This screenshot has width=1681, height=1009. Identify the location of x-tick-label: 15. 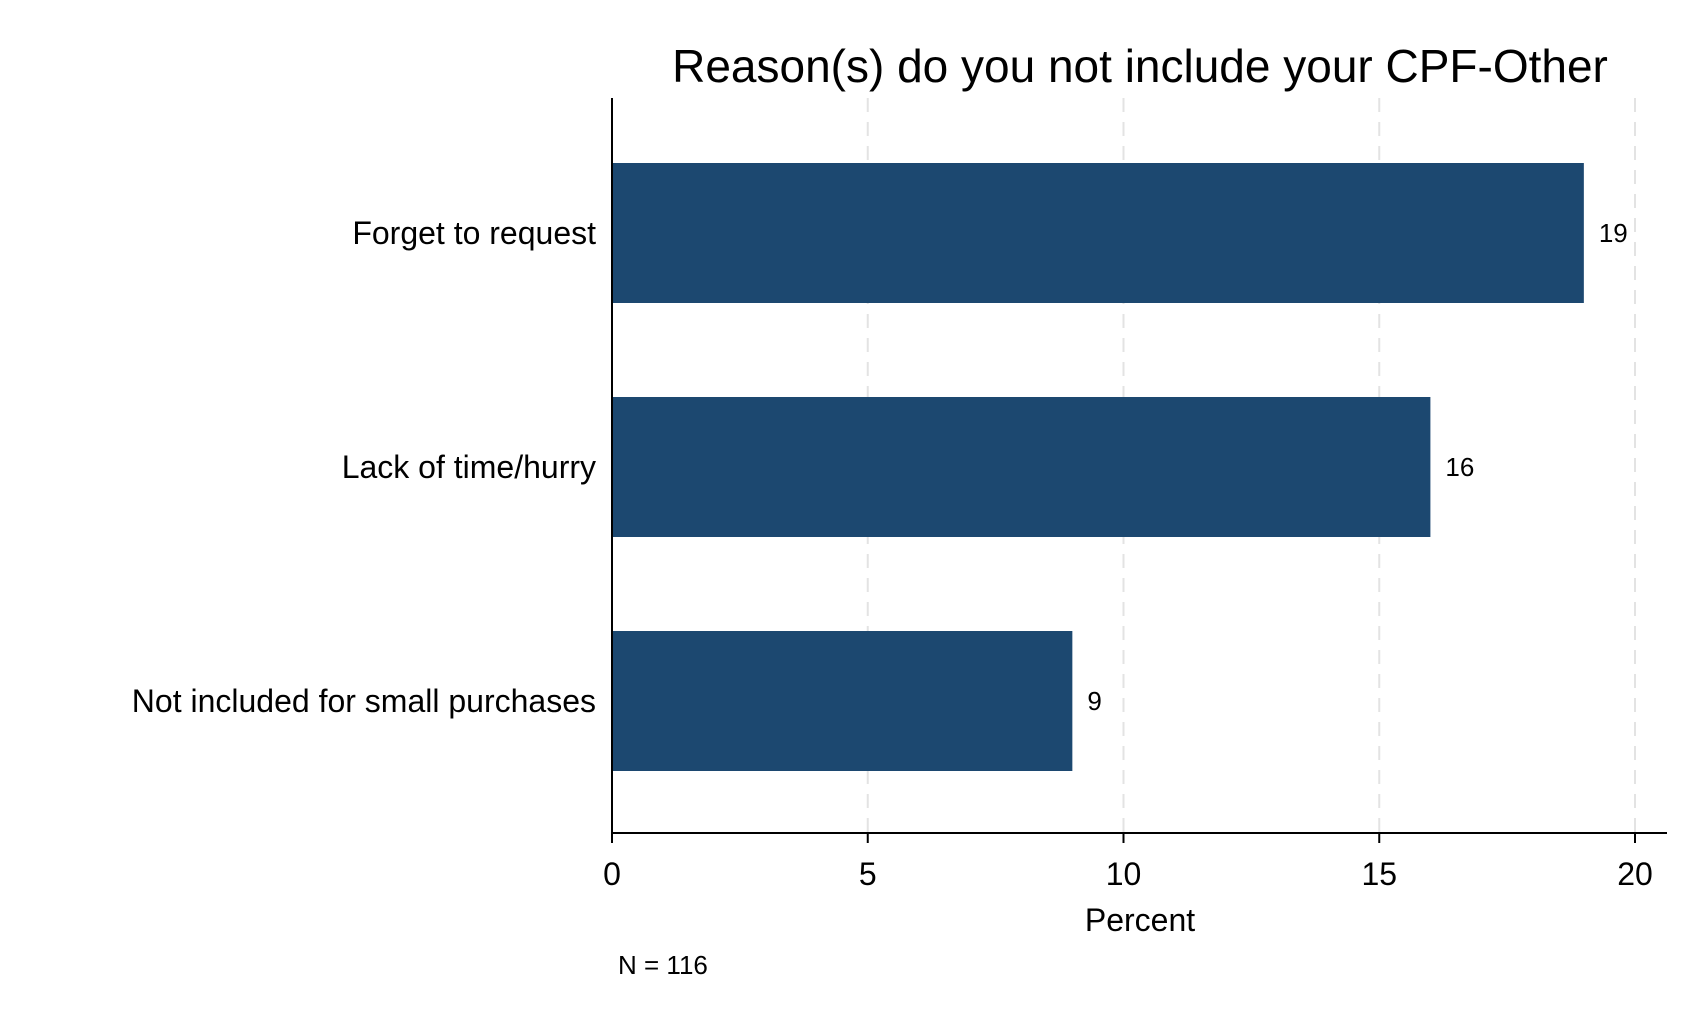
(1379, 874).